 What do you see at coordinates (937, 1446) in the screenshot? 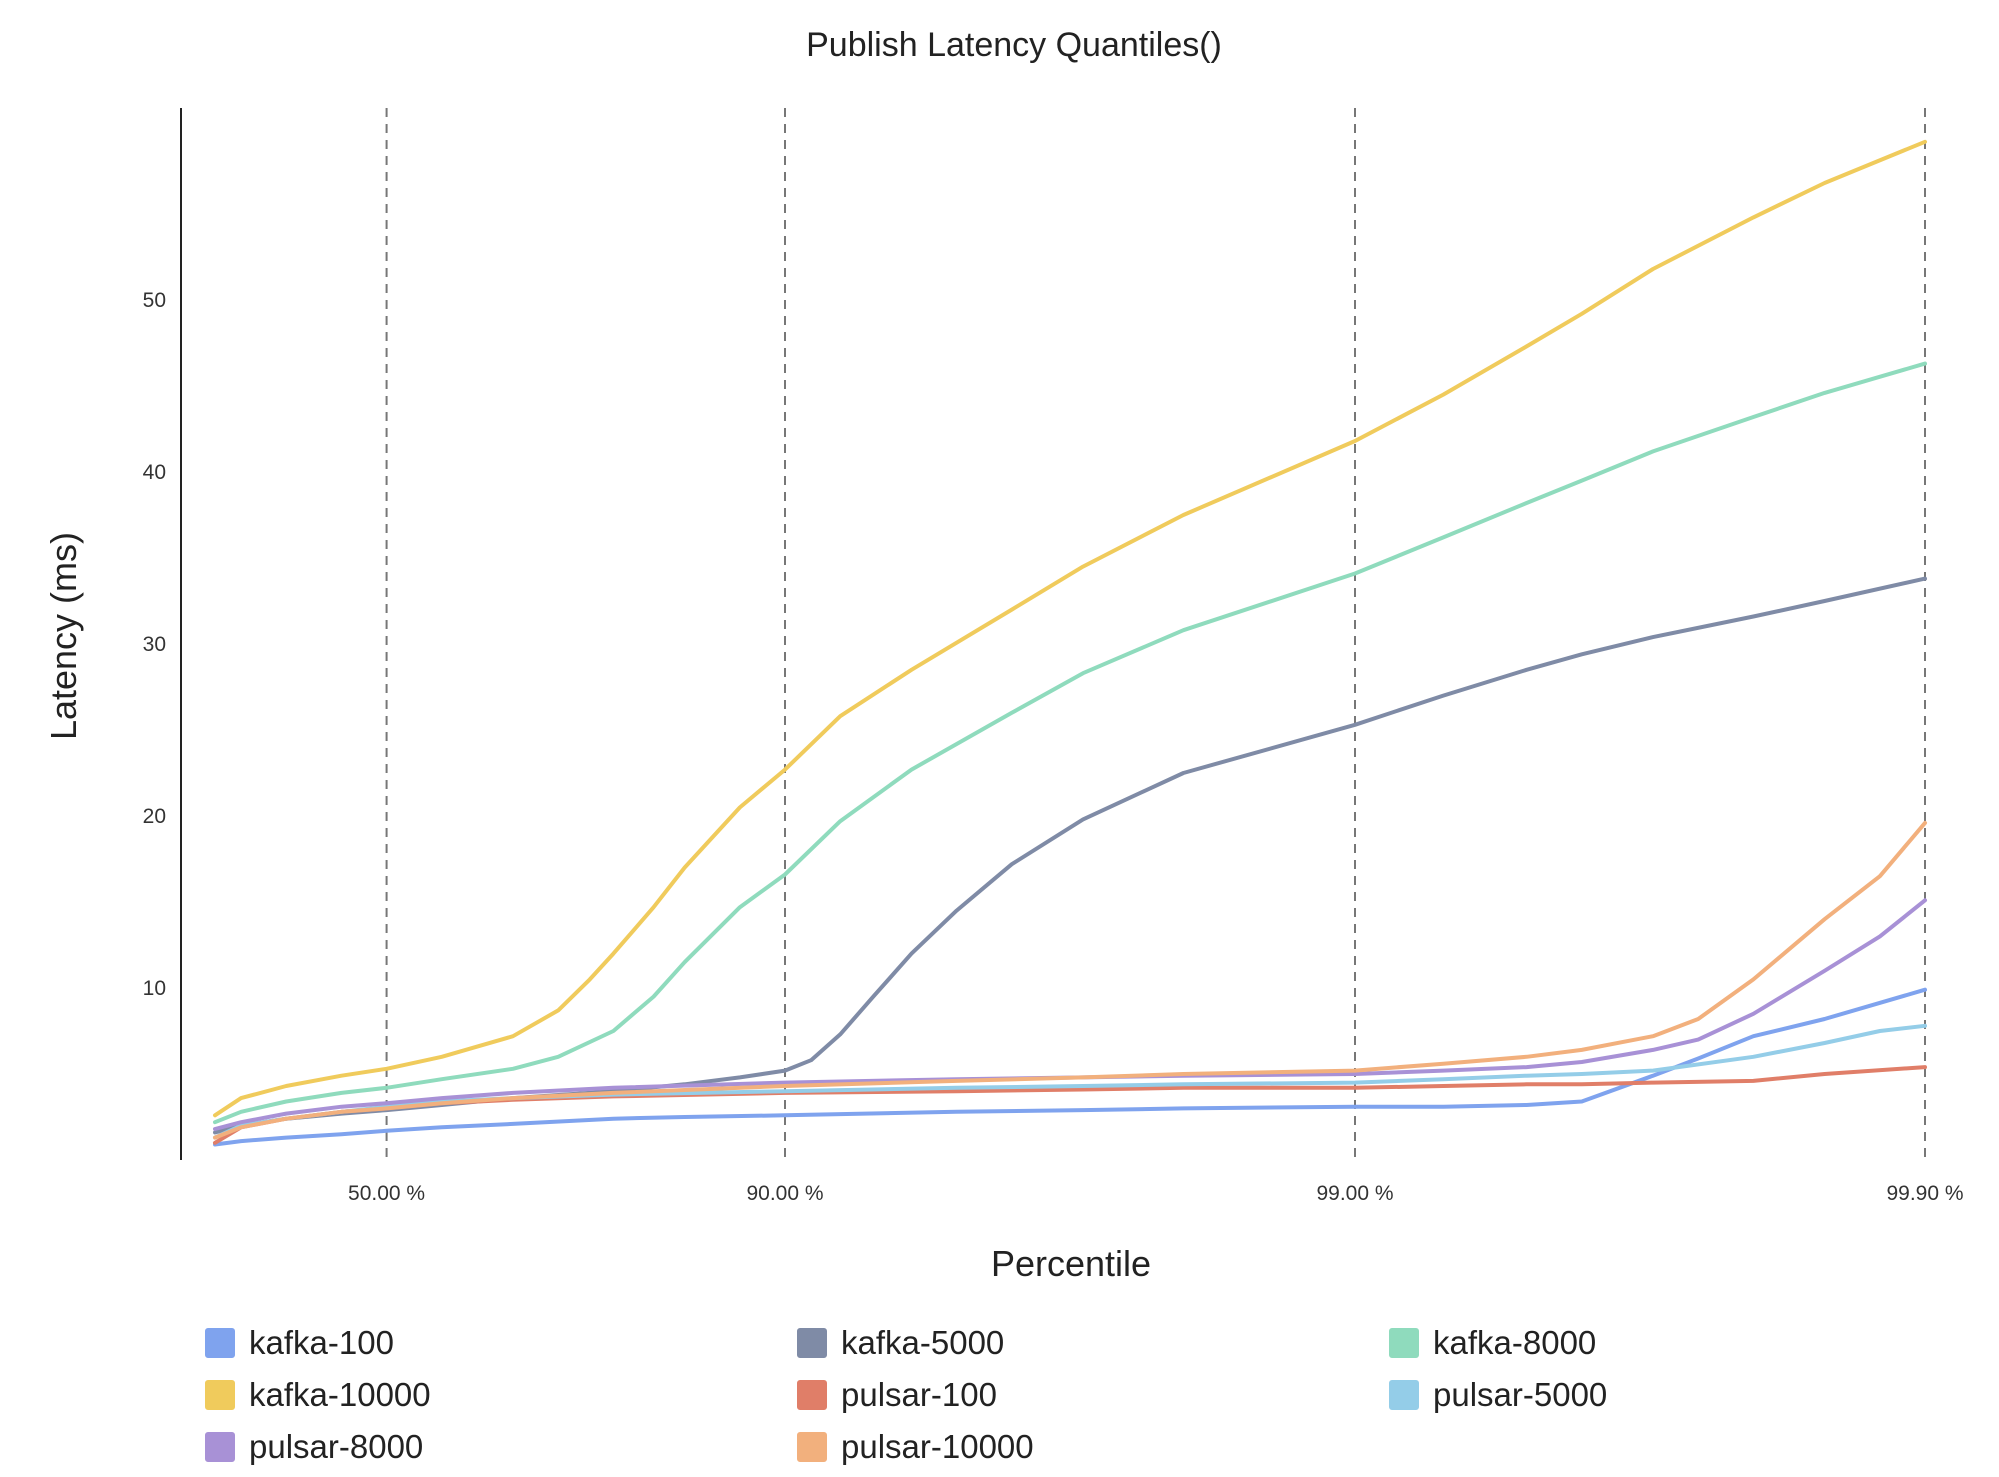
I see `legend-label: pulsar-10000` at bounding box center [937, 1446].